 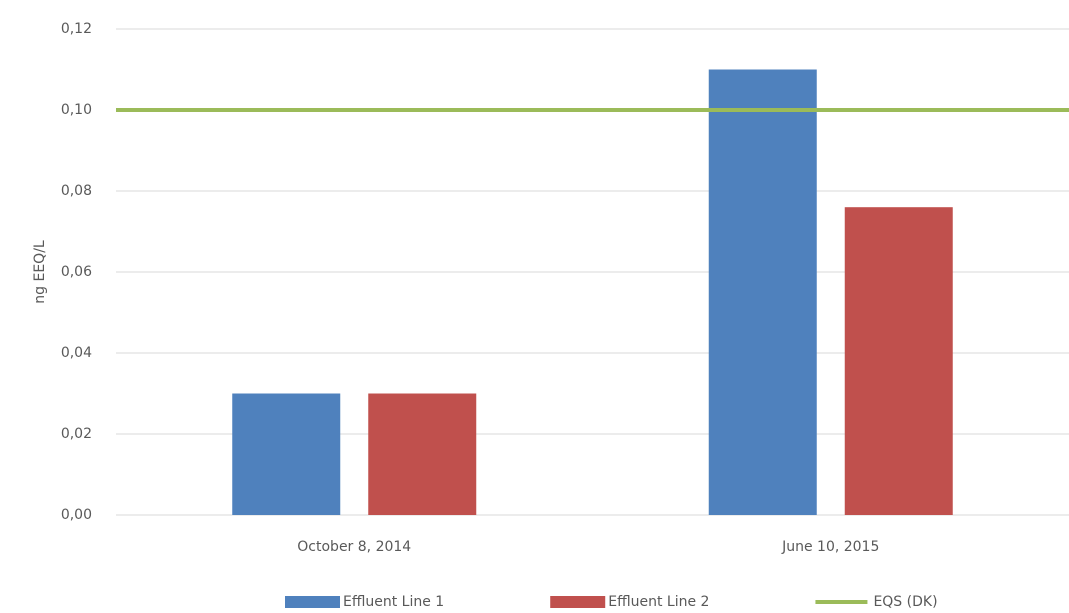 What do you see at coordinates (76, 272) in the screenshot?
I see `y-tick-label: 0,06` at bounding box center [76, 272].